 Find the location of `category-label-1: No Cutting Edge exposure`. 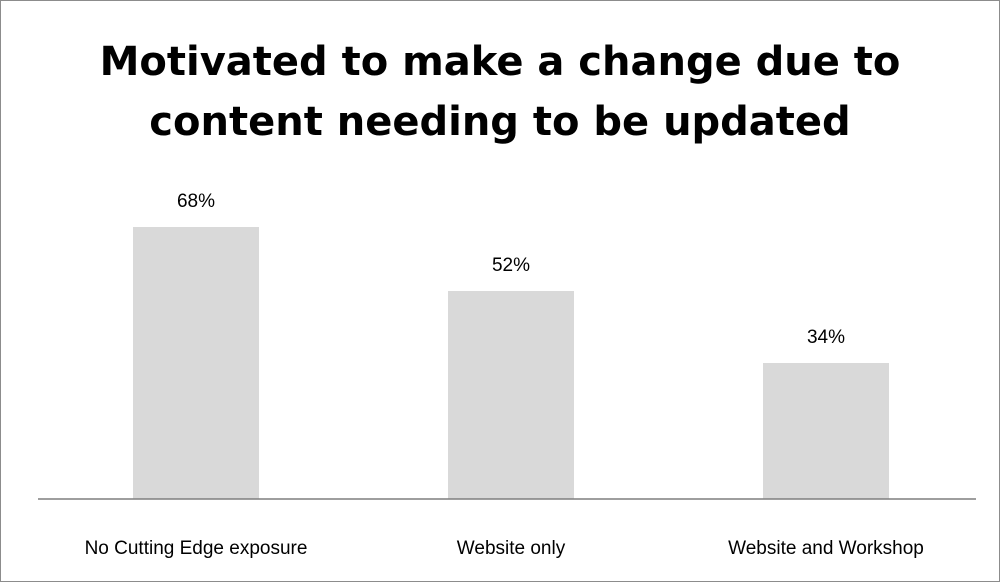

category-label-1: No Cutting Edge exposure is located at coordinates (196, 548).